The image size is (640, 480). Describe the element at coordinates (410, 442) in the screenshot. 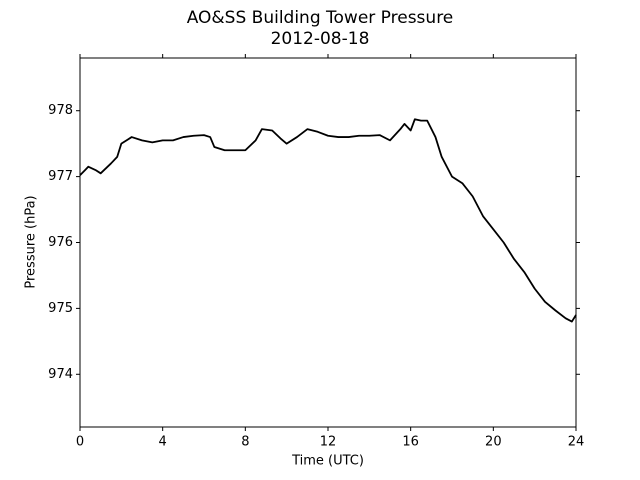

I see `x-tick-label: 16` at that location.